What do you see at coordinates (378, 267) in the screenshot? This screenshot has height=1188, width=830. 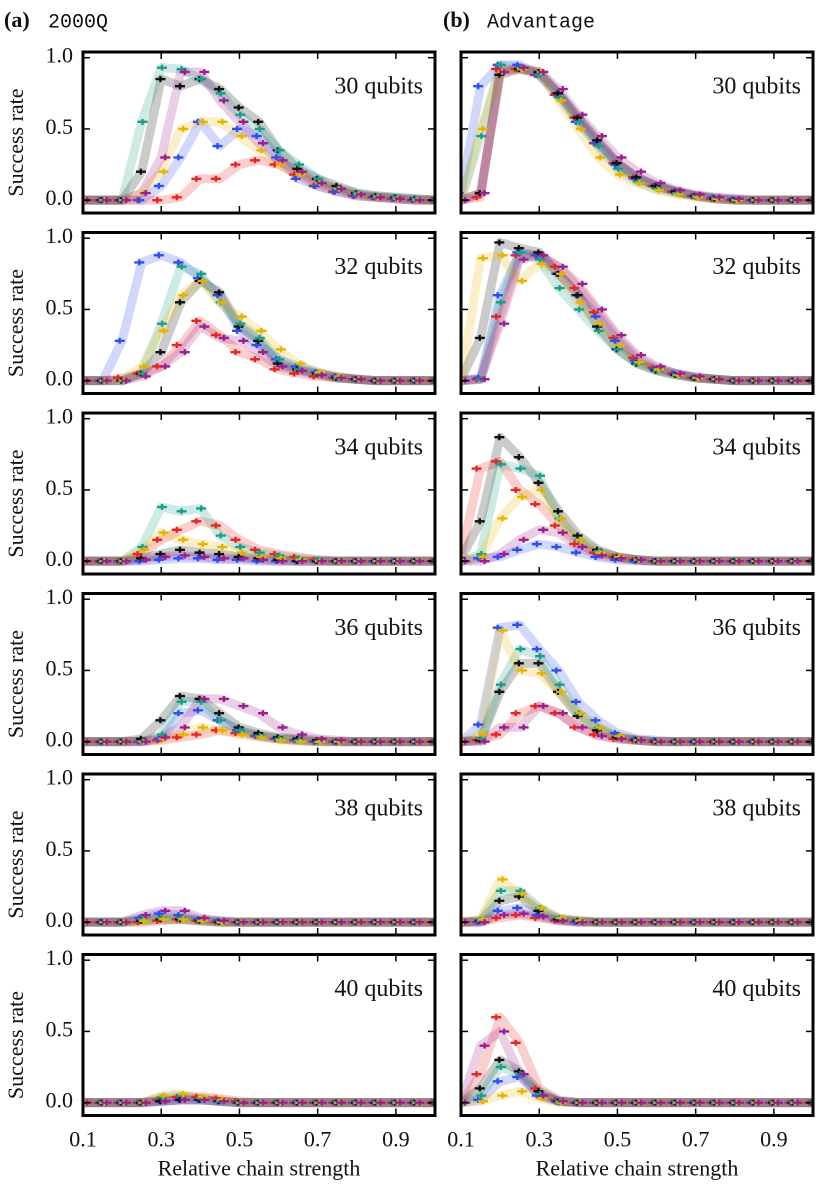 I see `annotation: 32 qubits` at bounding box center [378, 267].